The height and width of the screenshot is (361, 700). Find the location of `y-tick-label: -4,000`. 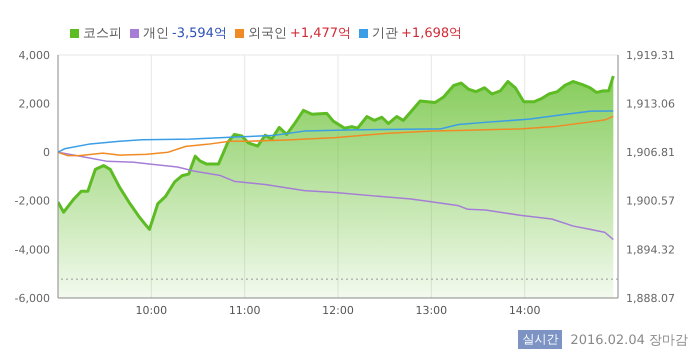

y-tick-label: -4,000 is located at coordinates (32, 249).